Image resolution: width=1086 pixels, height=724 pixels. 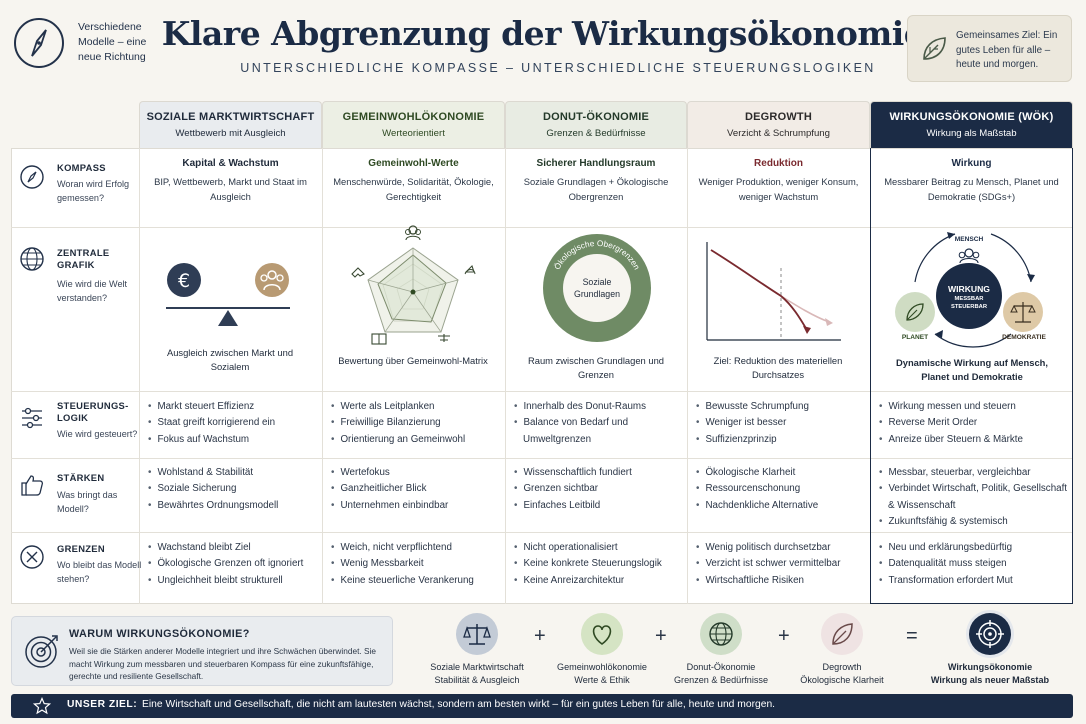 What do you see at coordinates (232, 440) in the screenshot?
I see `list-item: Fokus auf Wachstum` at bounding box center [232, 440].